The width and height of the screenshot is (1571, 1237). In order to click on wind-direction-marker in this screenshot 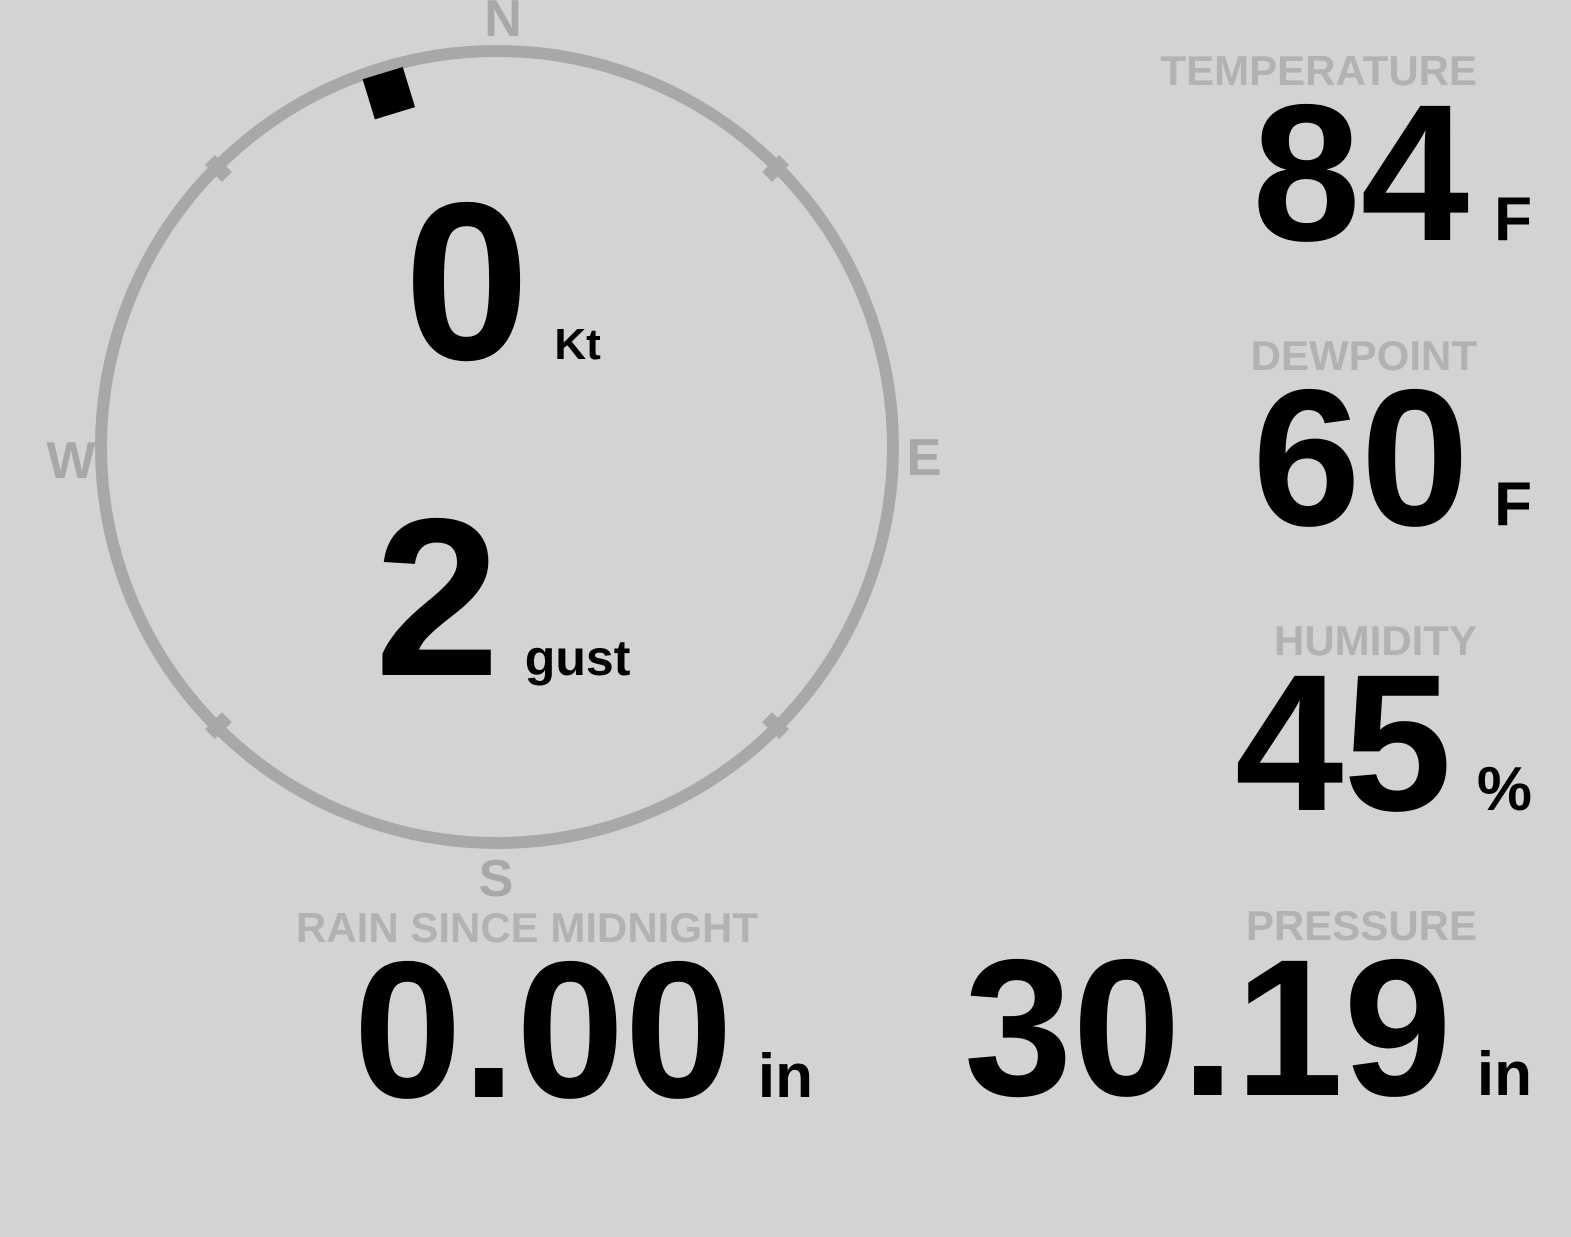, I will do `click(389, 93)`.